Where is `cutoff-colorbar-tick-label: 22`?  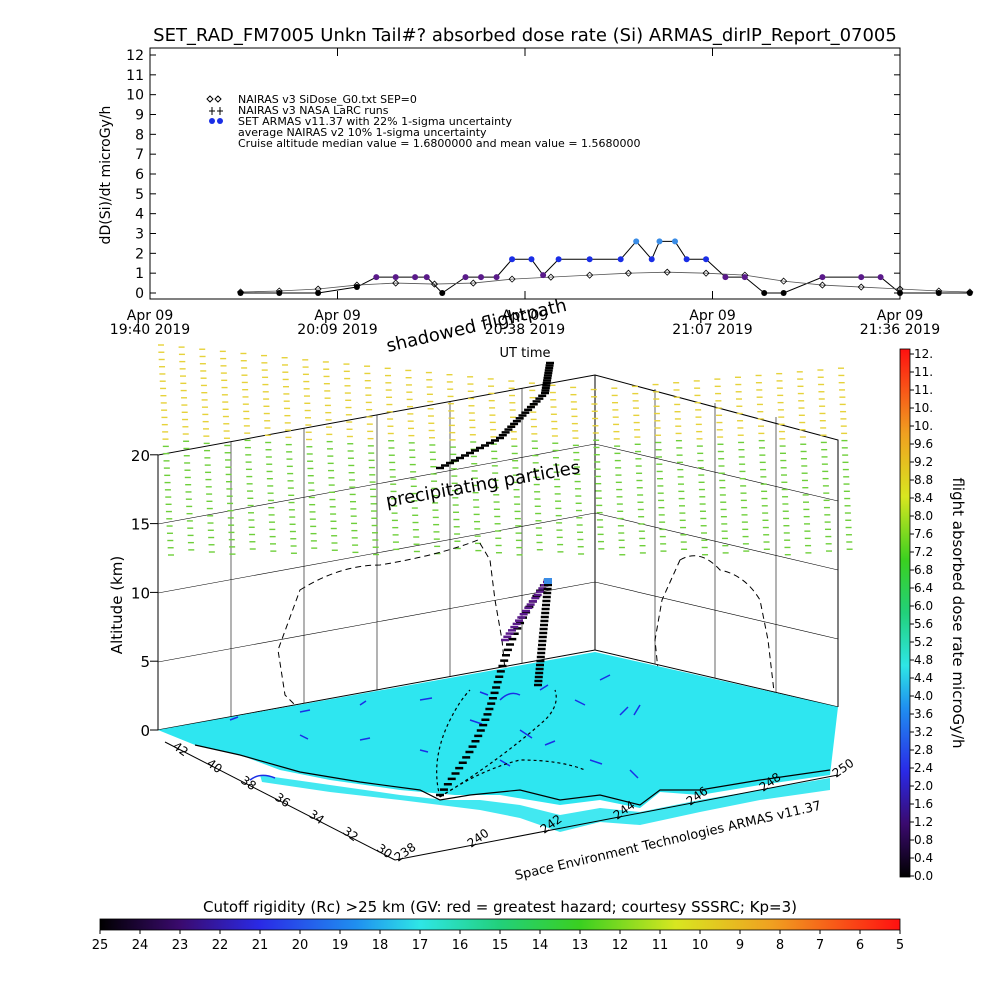 cutoff-colorbar-tick-label: 22 is located at coordinates (220, 945).